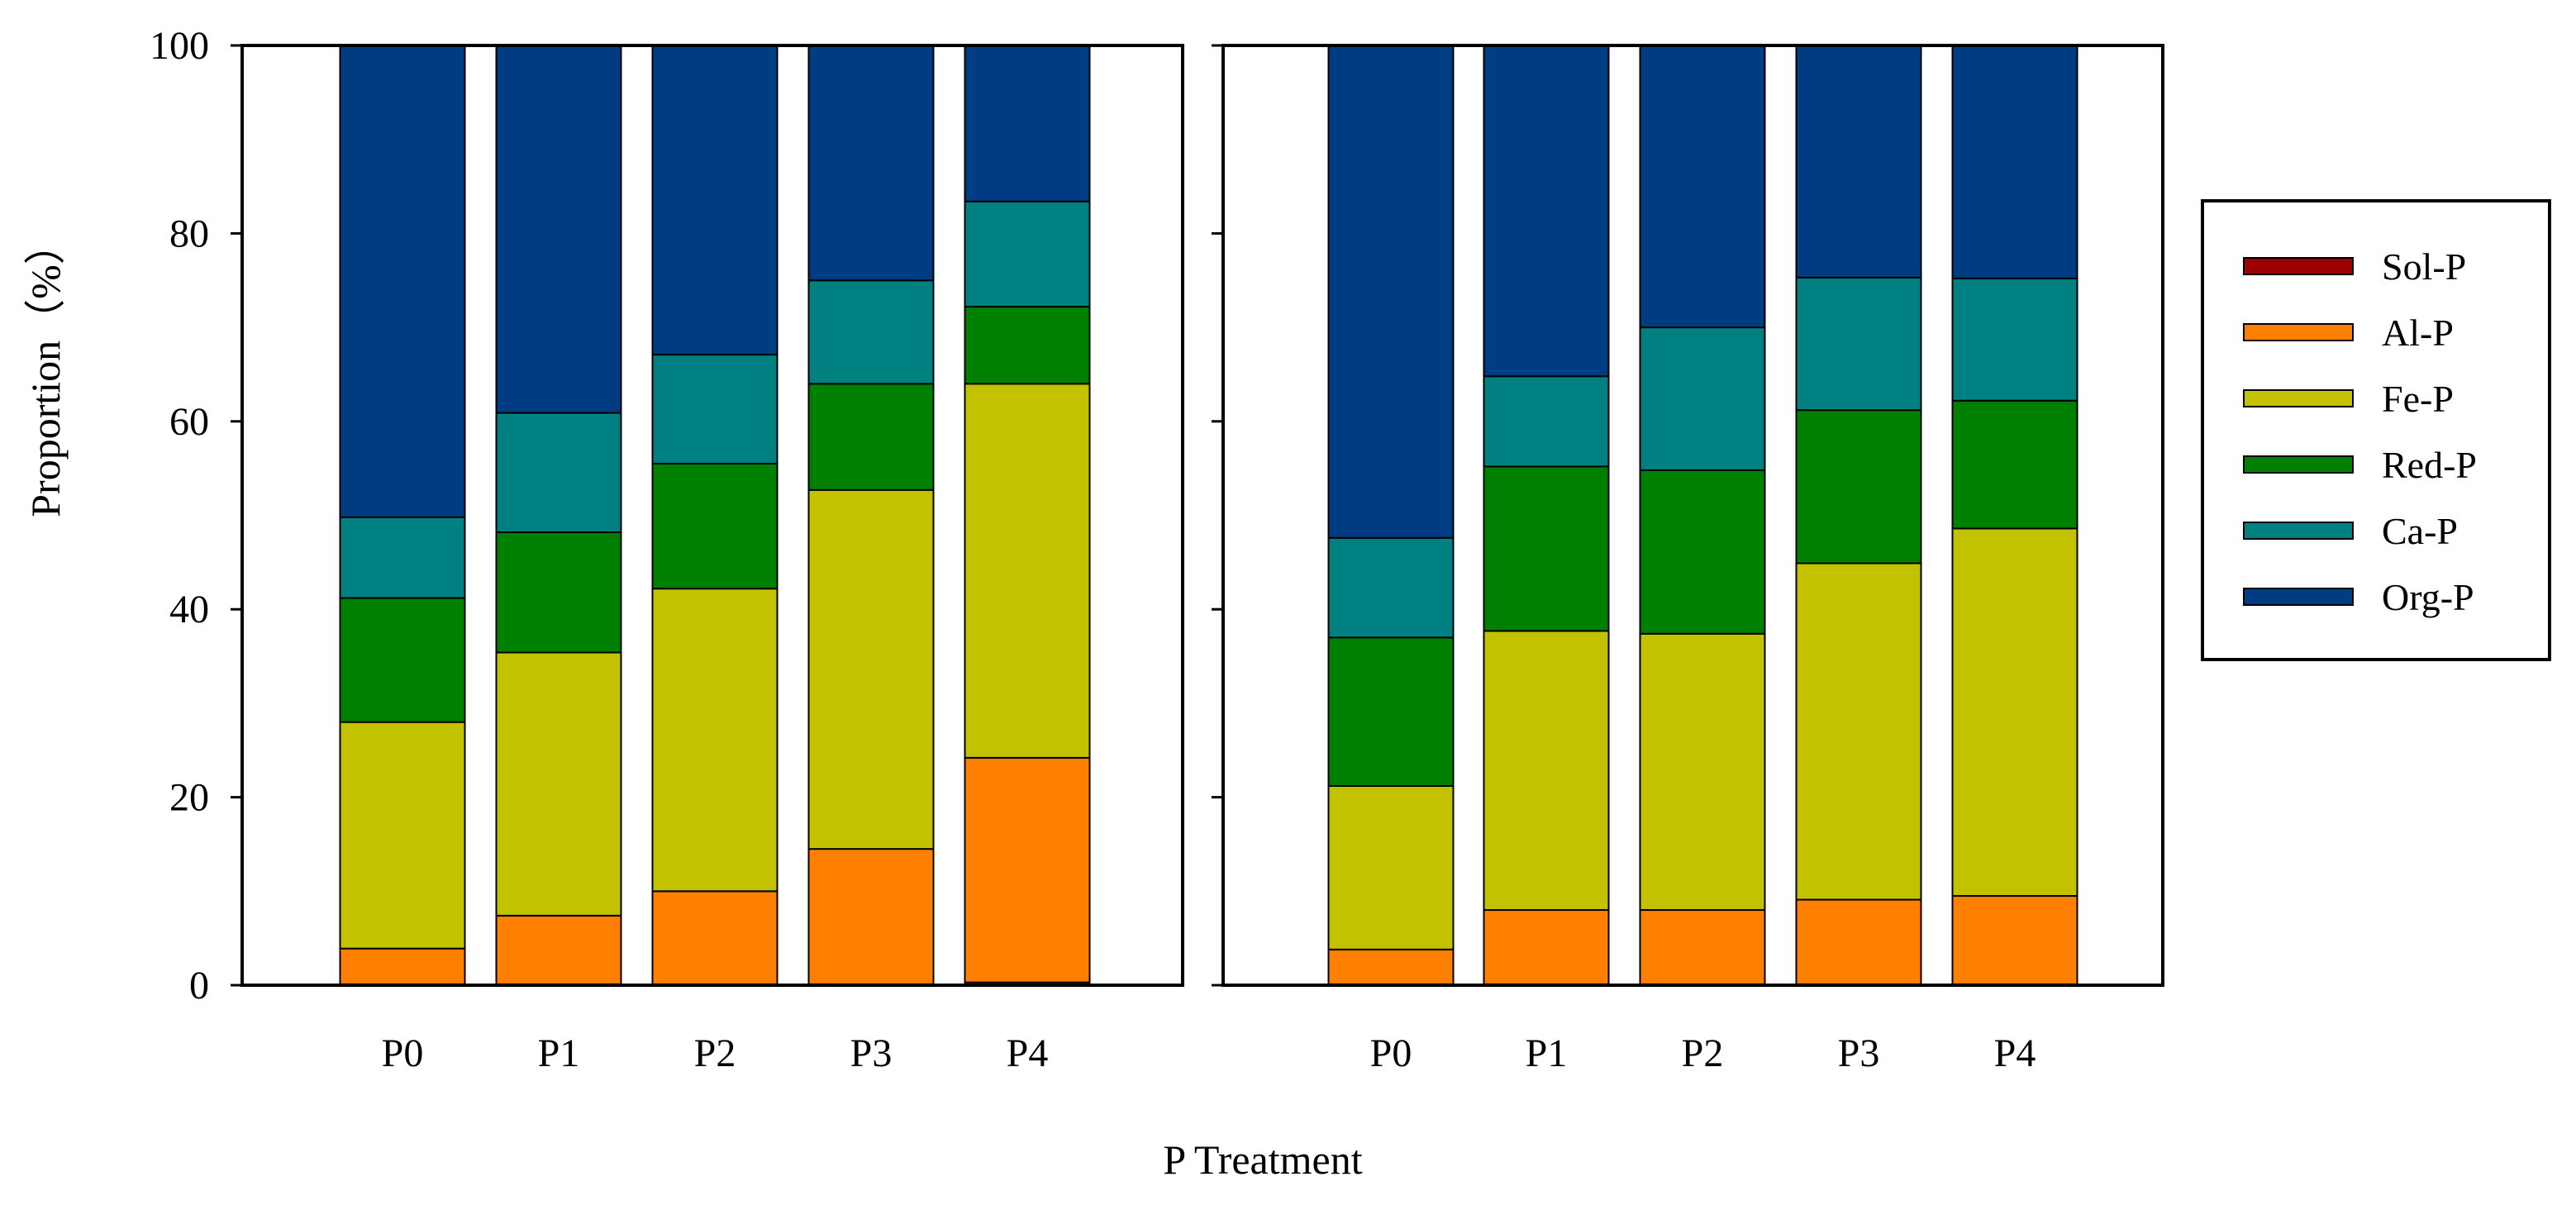 The image size is (2576, 1210). Describe the element at coordinates (2299, 332) in the screenshot. I see `legend-swatch-al-p` at that location.